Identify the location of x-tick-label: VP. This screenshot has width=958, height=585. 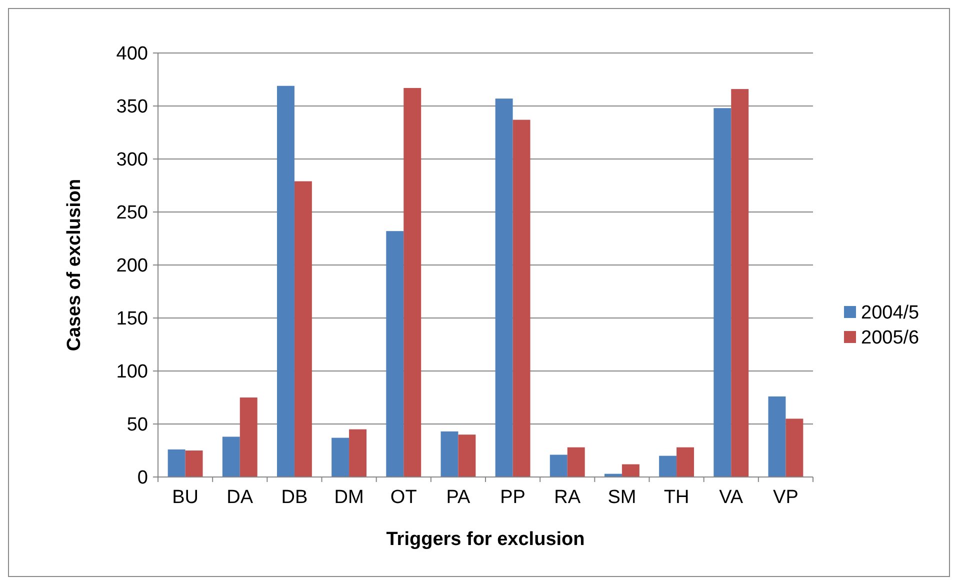
(785, 497).